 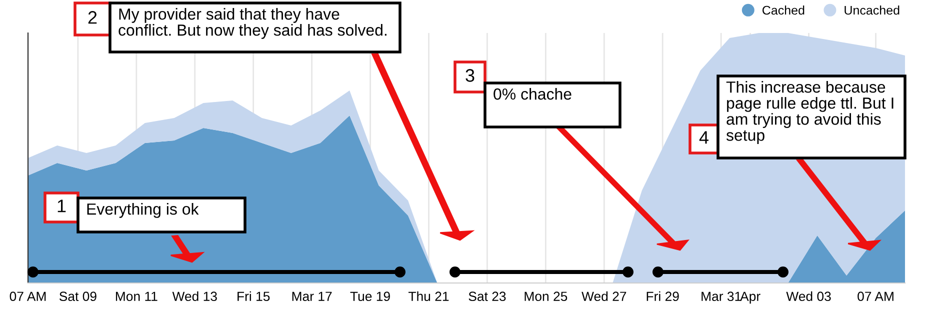 I want to click on x-tick-label: Tue 19, so click(x=370, y=297).